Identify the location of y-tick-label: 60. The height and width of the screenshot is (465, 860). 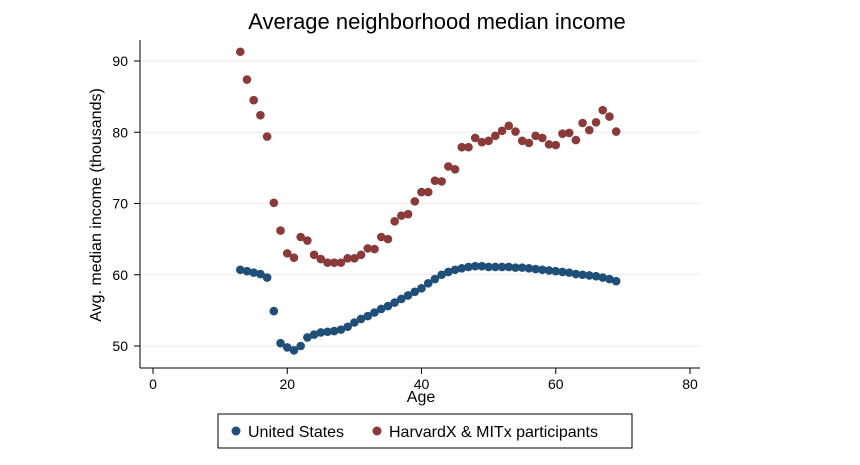
(120, 275).